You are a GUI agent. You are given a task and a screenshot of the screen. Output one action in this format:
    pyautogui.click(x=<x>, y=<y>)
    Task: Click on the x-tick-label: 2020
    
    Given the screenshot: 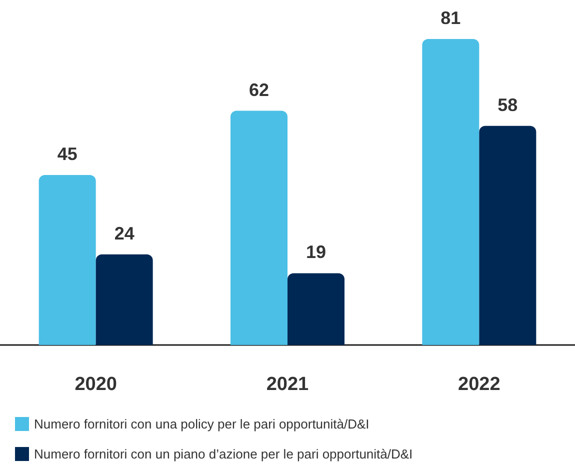 What is the action you would take?
    pyautogui.click(x=95, y=384)
    